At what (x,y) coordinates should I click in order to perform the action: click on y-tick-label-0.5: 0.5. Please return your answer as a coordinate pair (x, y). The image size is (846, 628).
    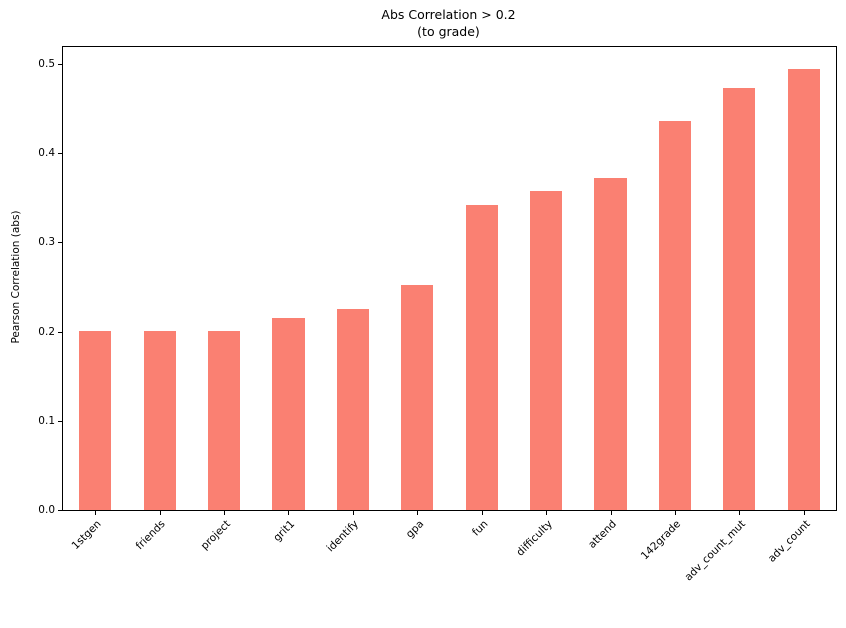
    Looking at the image, I should click on (46, 63).